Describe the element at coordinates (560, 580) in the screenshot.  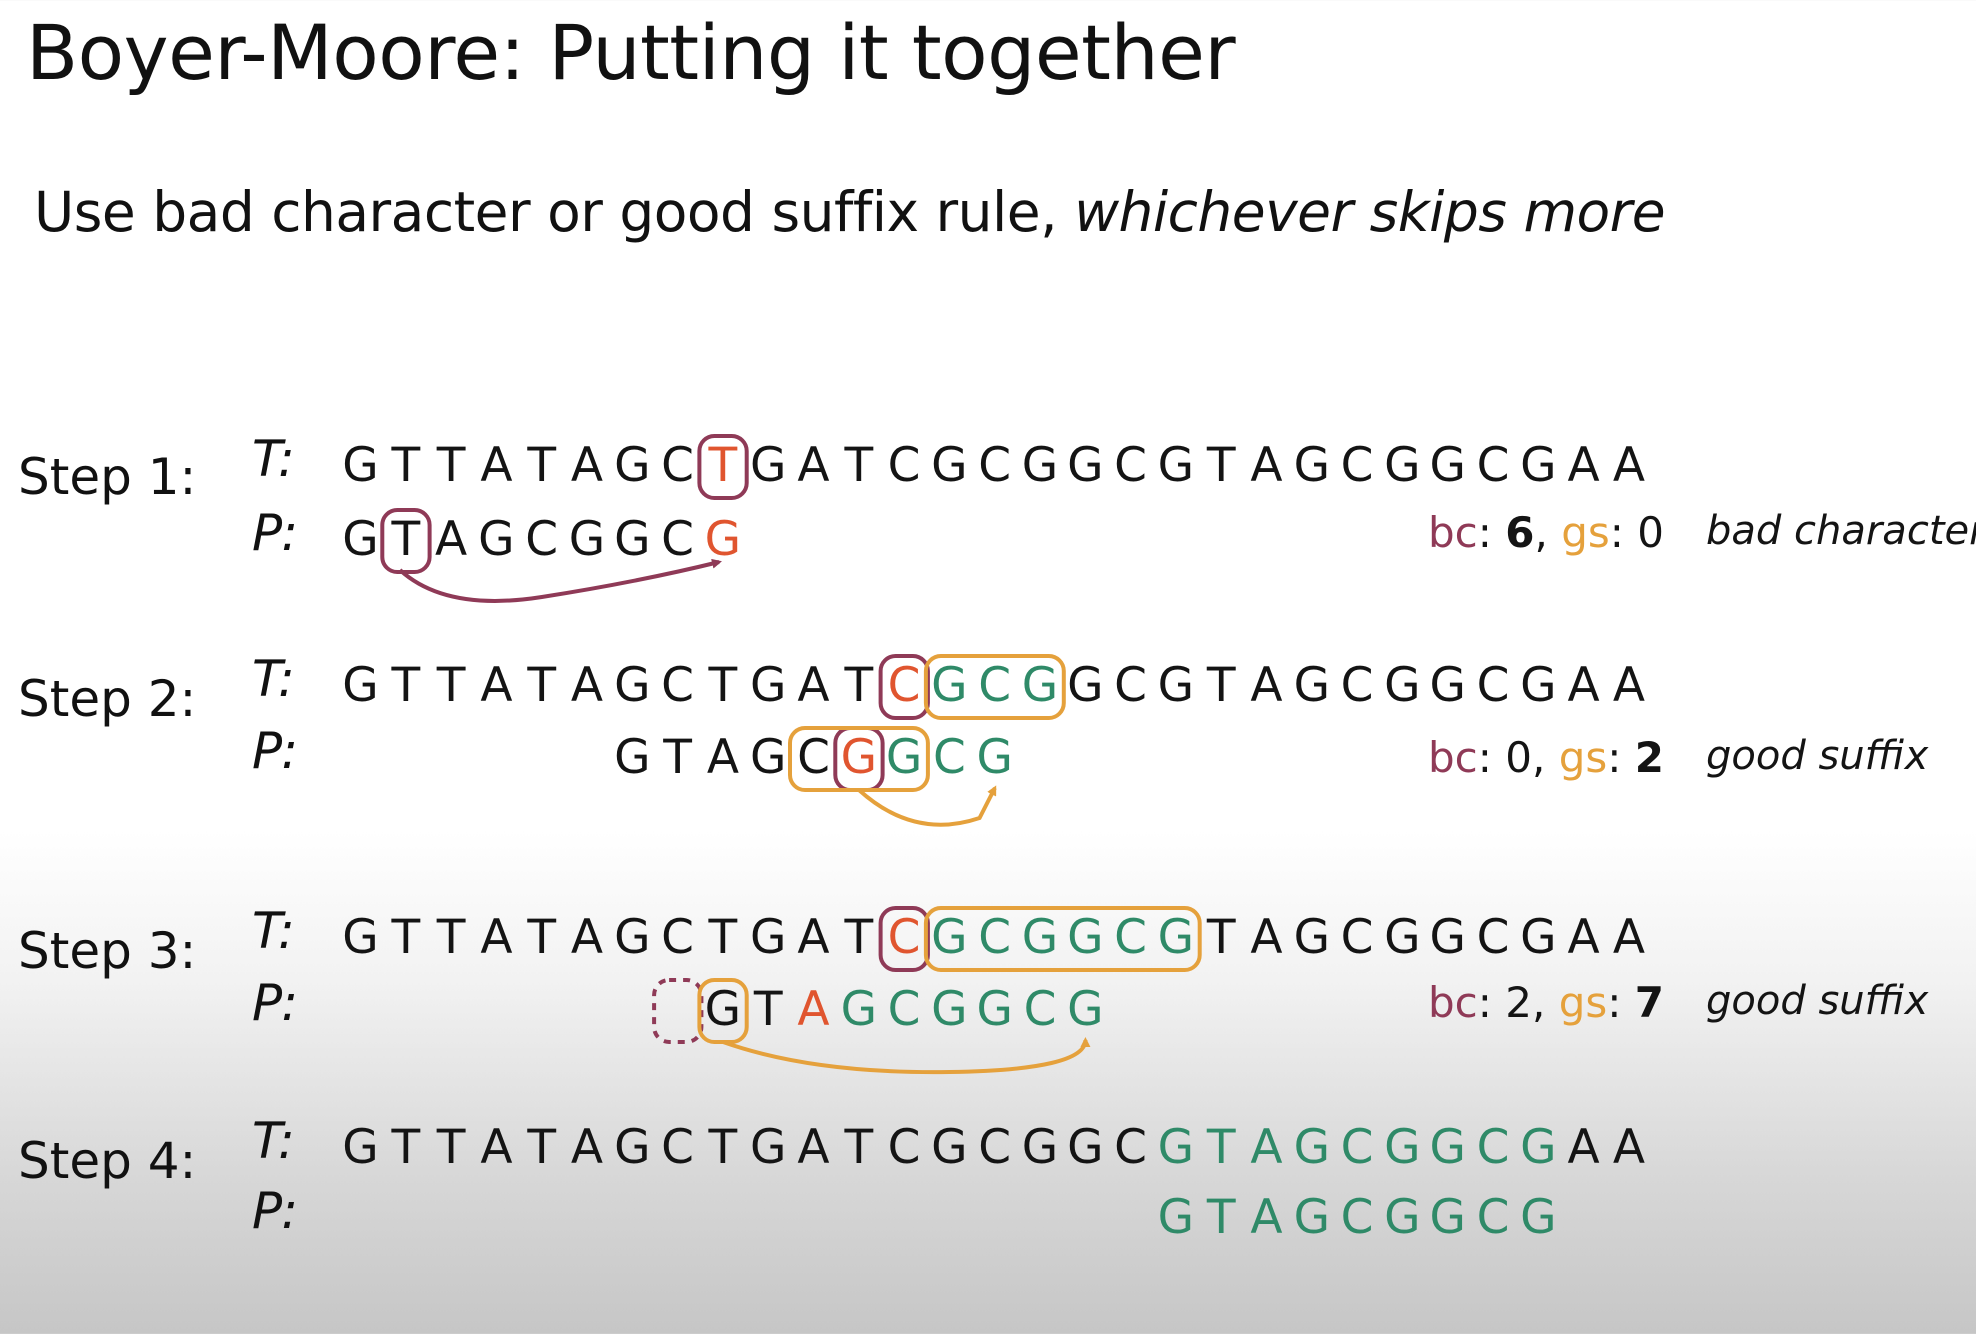
I see `bad-char-shift-arrow` at that location.